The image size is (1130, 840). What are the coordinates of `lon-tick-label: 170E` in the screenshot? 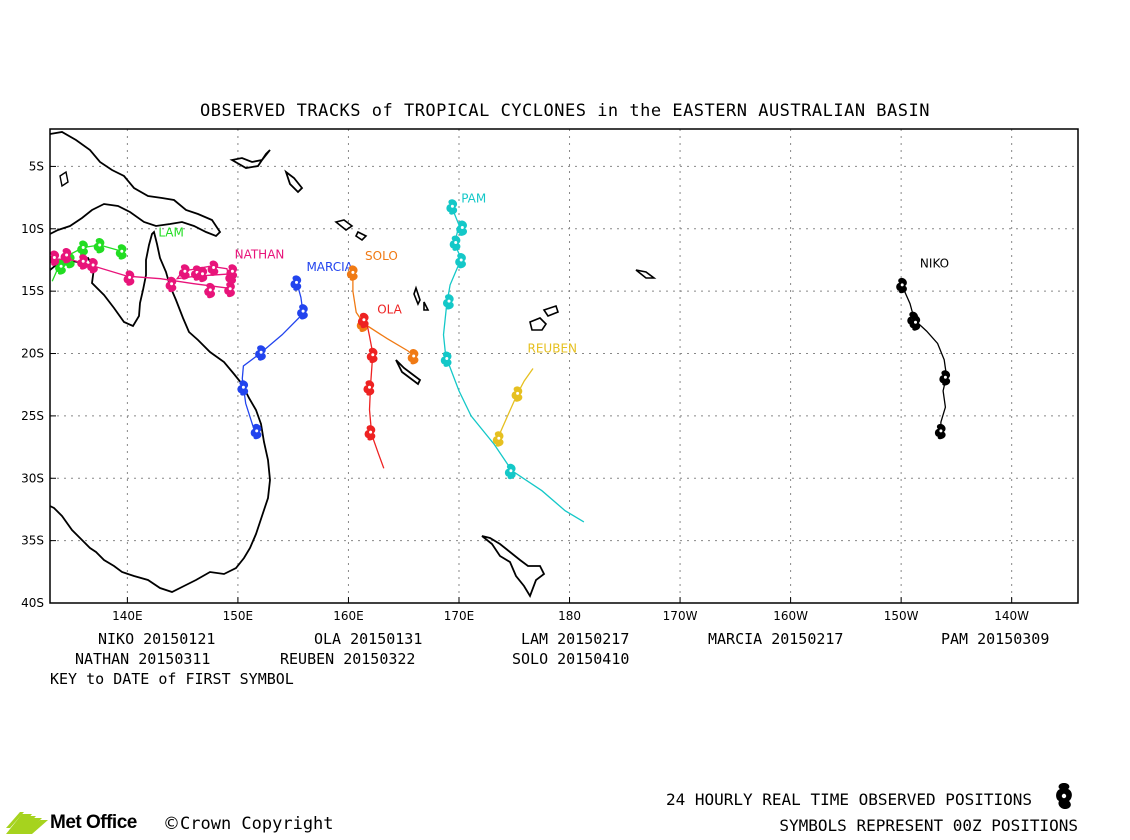 It's located at (459, 616).